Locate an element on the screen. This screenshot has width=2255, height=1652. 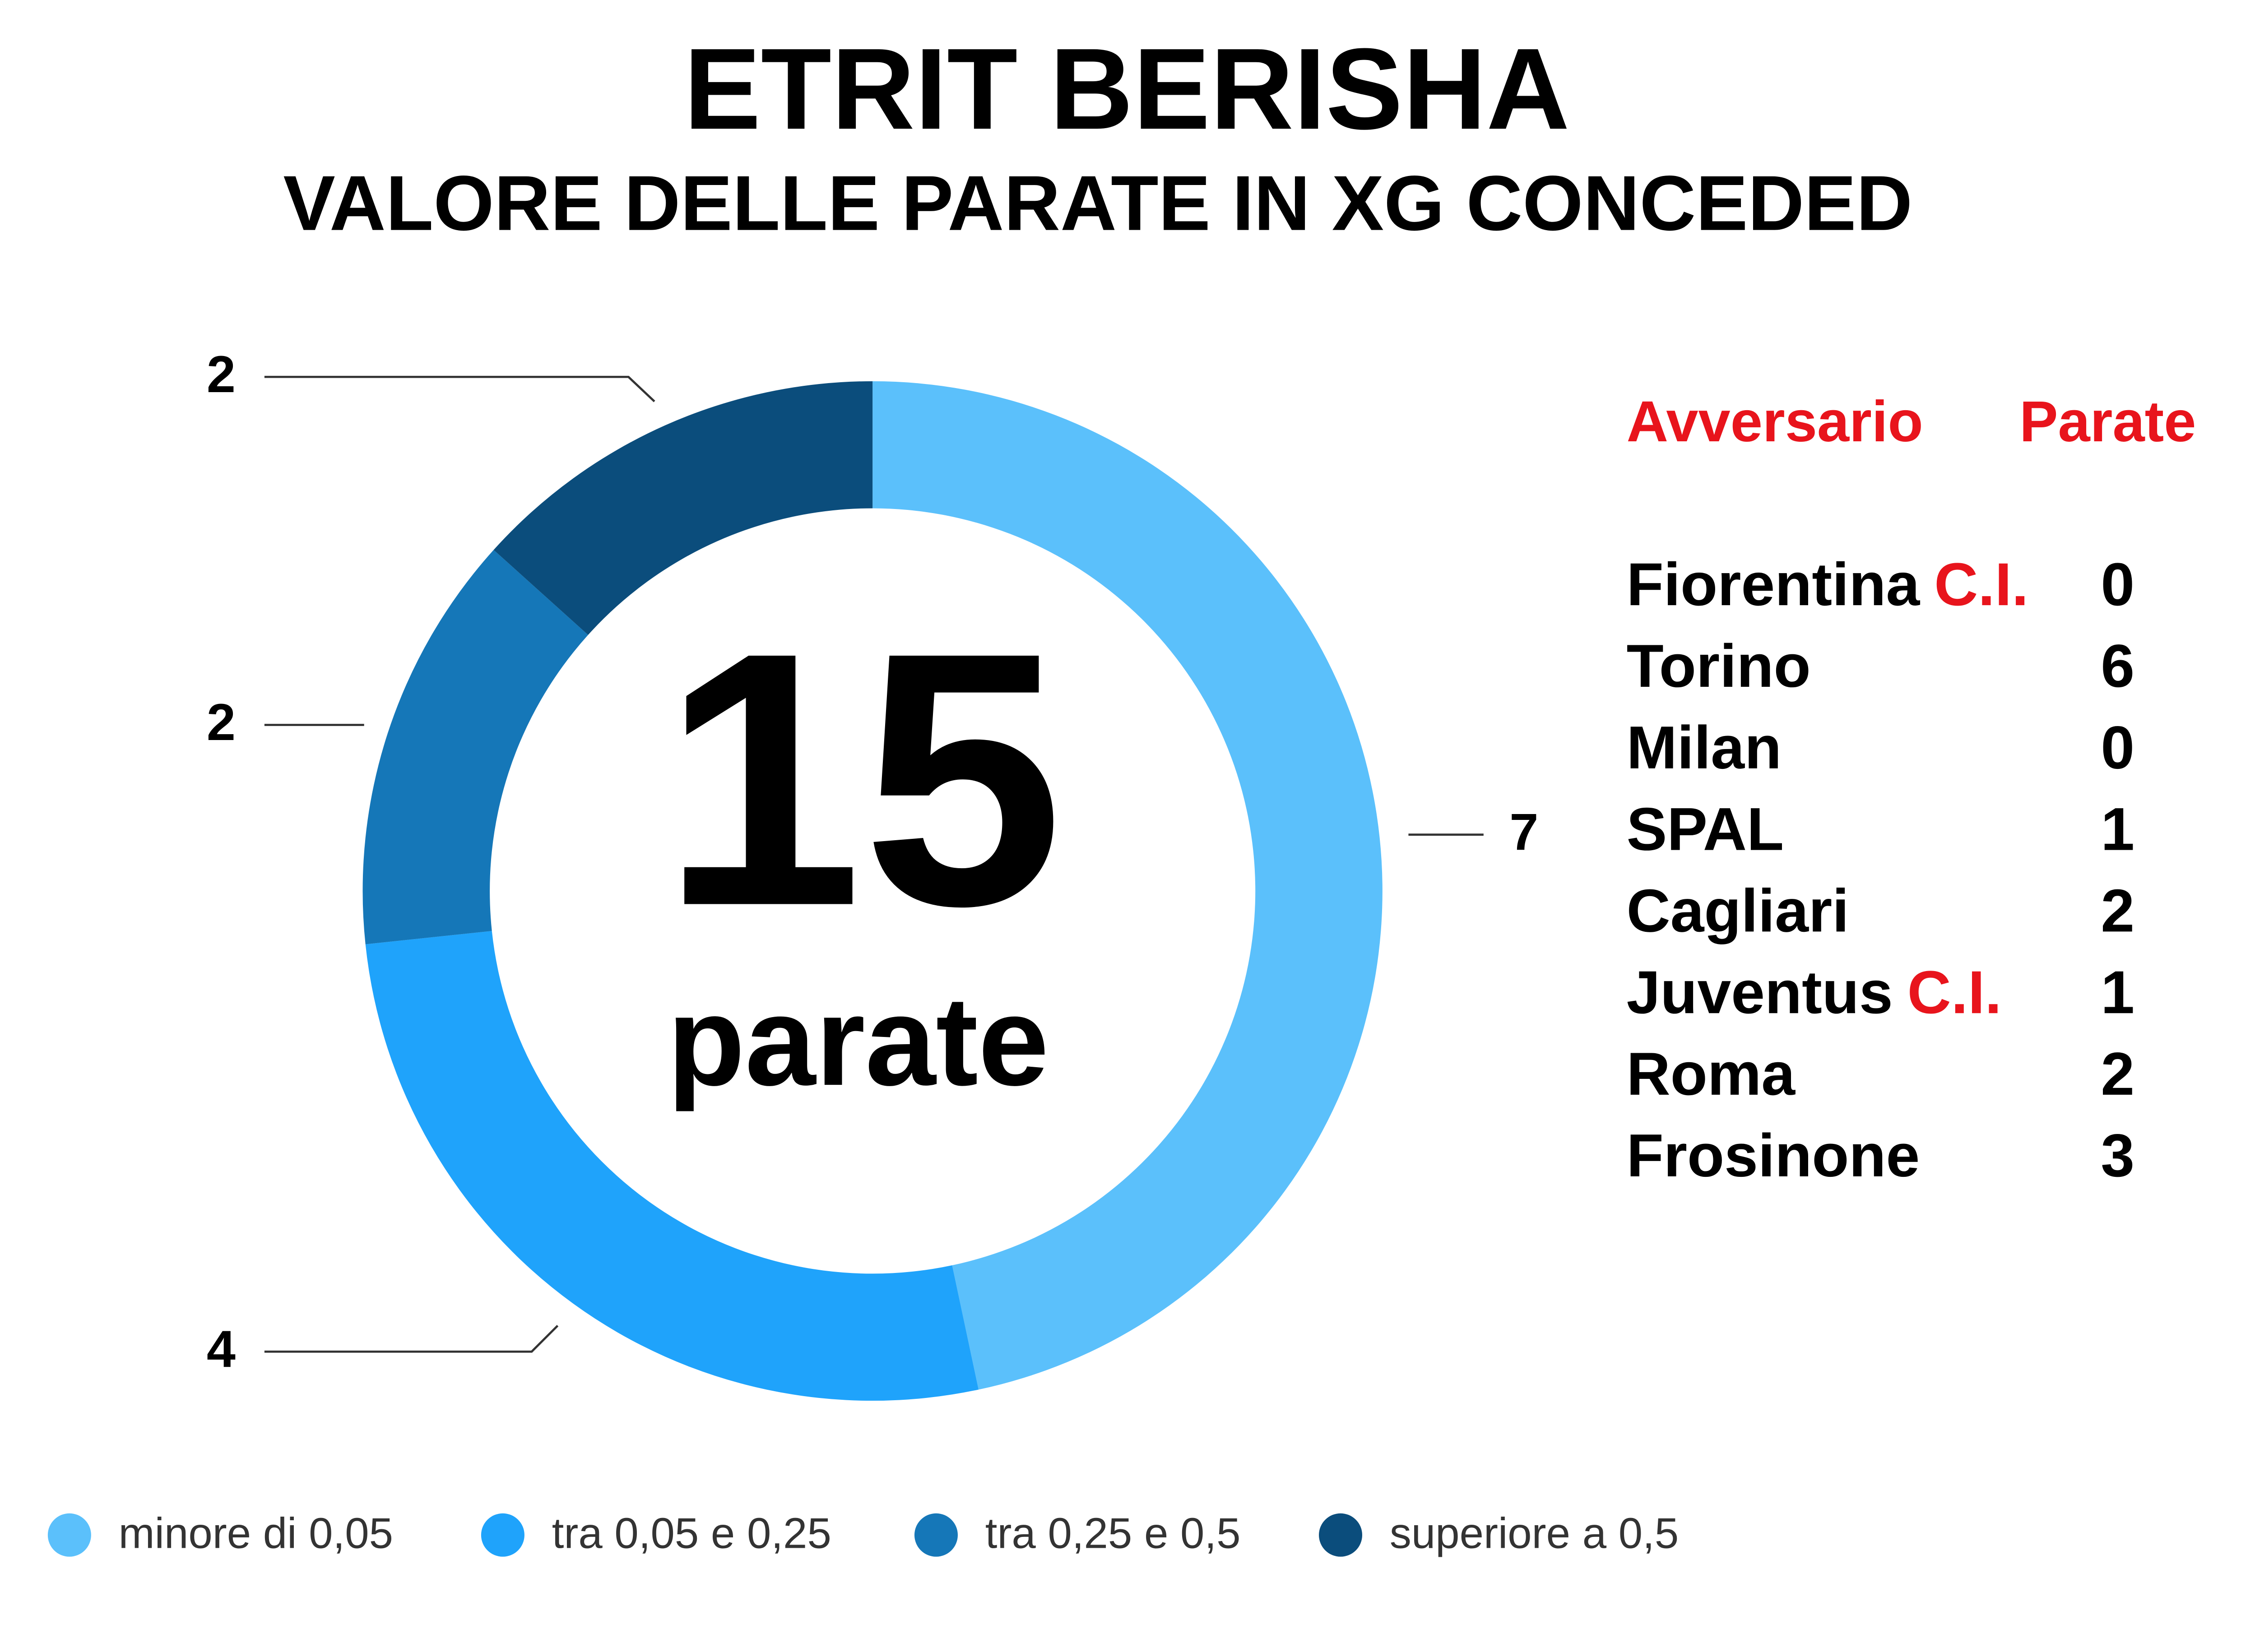
team-name: Torino is located at coordinates (1719, 666).